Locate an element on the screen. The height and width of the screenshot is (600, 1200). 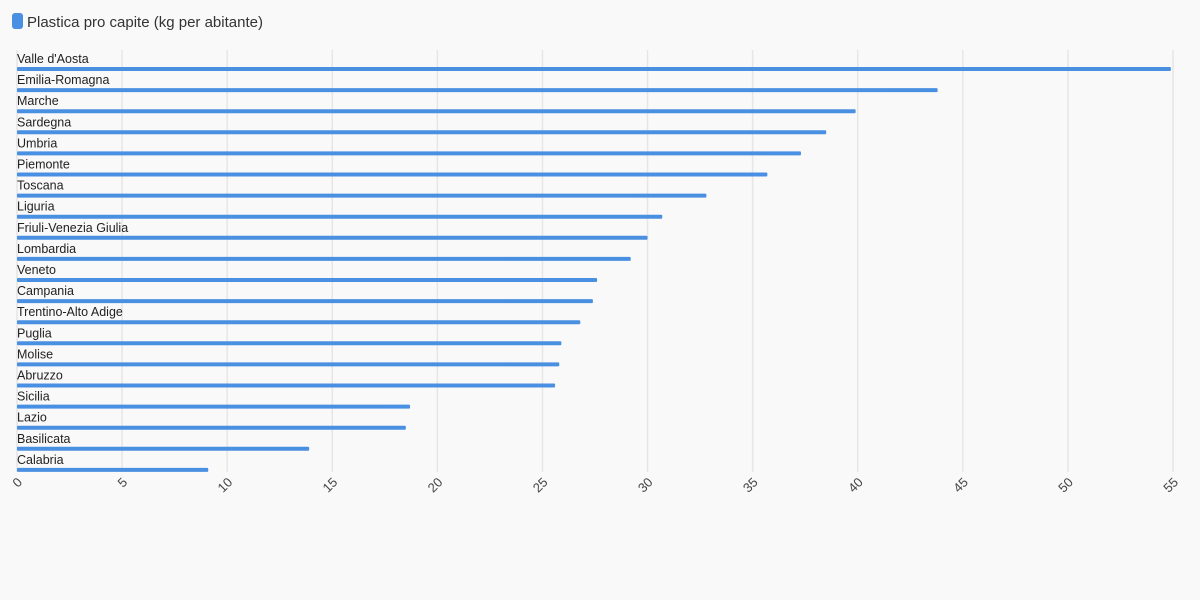
x-tick-label: 55 is located at coordinates (1170, 485).